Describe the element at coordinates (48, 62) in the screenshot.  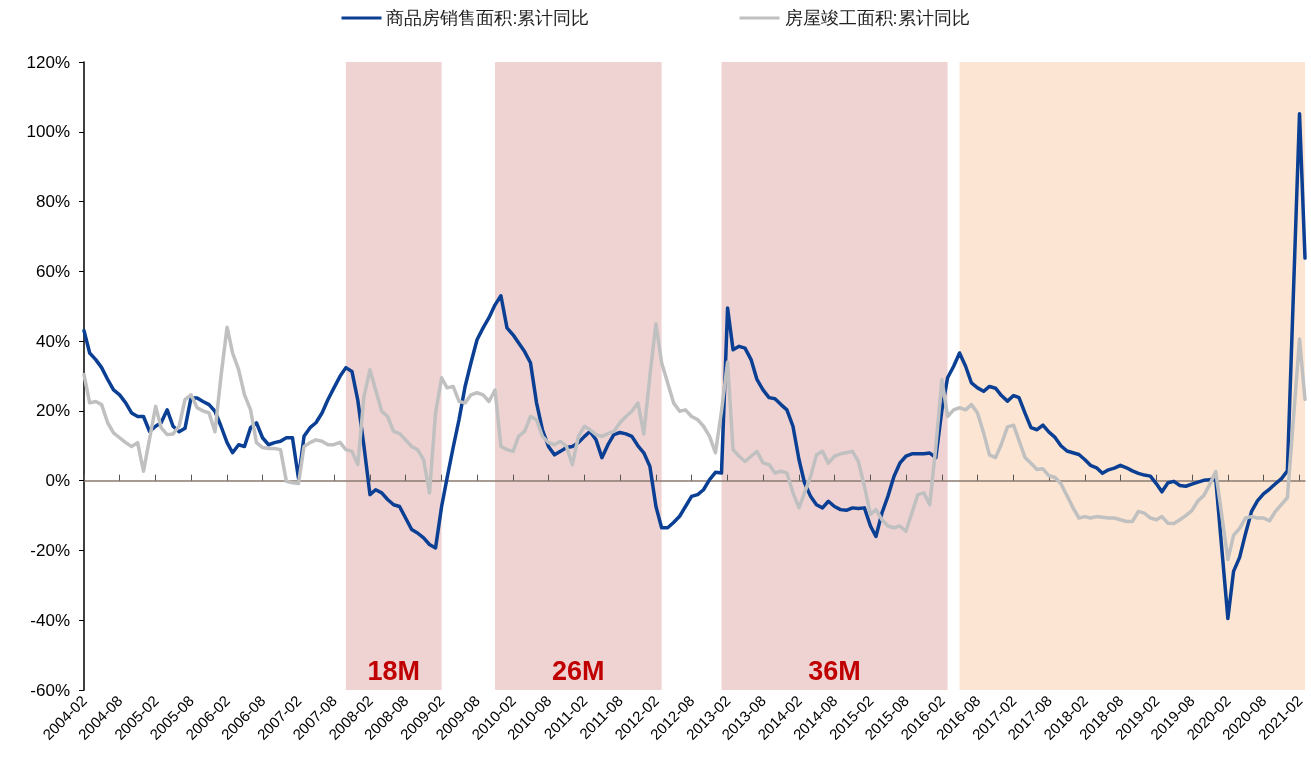
I see `y-tick-label: 120%` at that location.